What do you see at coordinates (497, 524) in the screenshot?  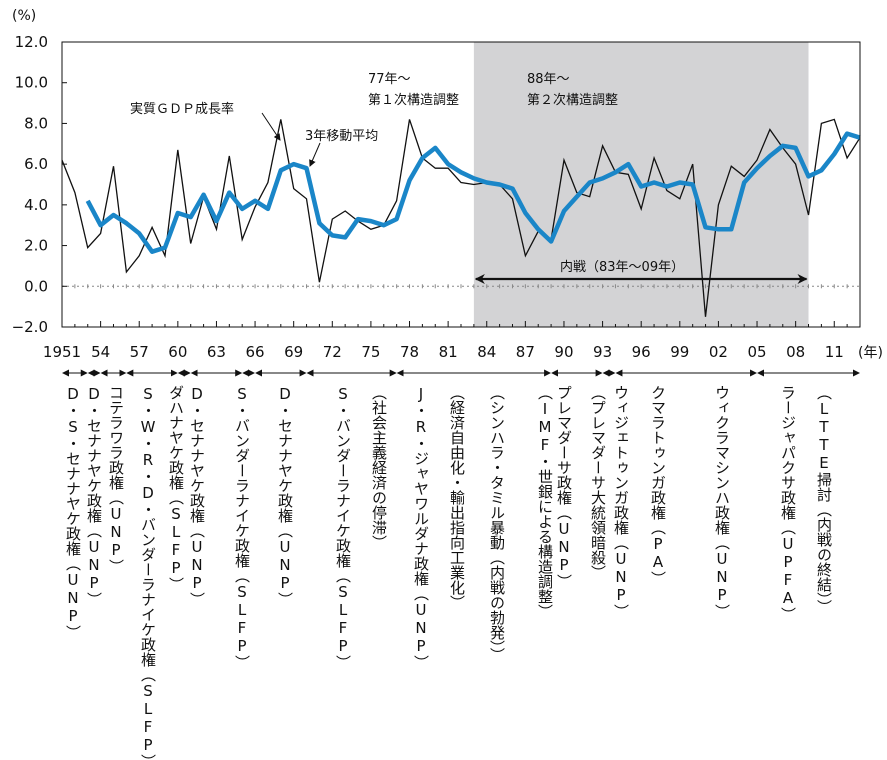 I see `period-label: （シンハラ・タミル暴動（内戦の勃発））` at bounding box center [497, 524].